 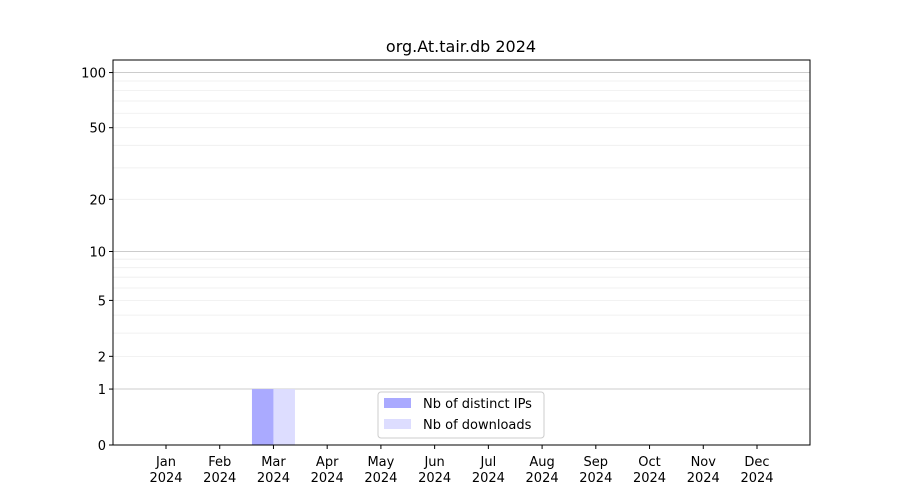 What do you see at coordinates (327, 462) in the screenshot?
I see `x-tick-label-line: Apr` at bounding box center [327, 462].